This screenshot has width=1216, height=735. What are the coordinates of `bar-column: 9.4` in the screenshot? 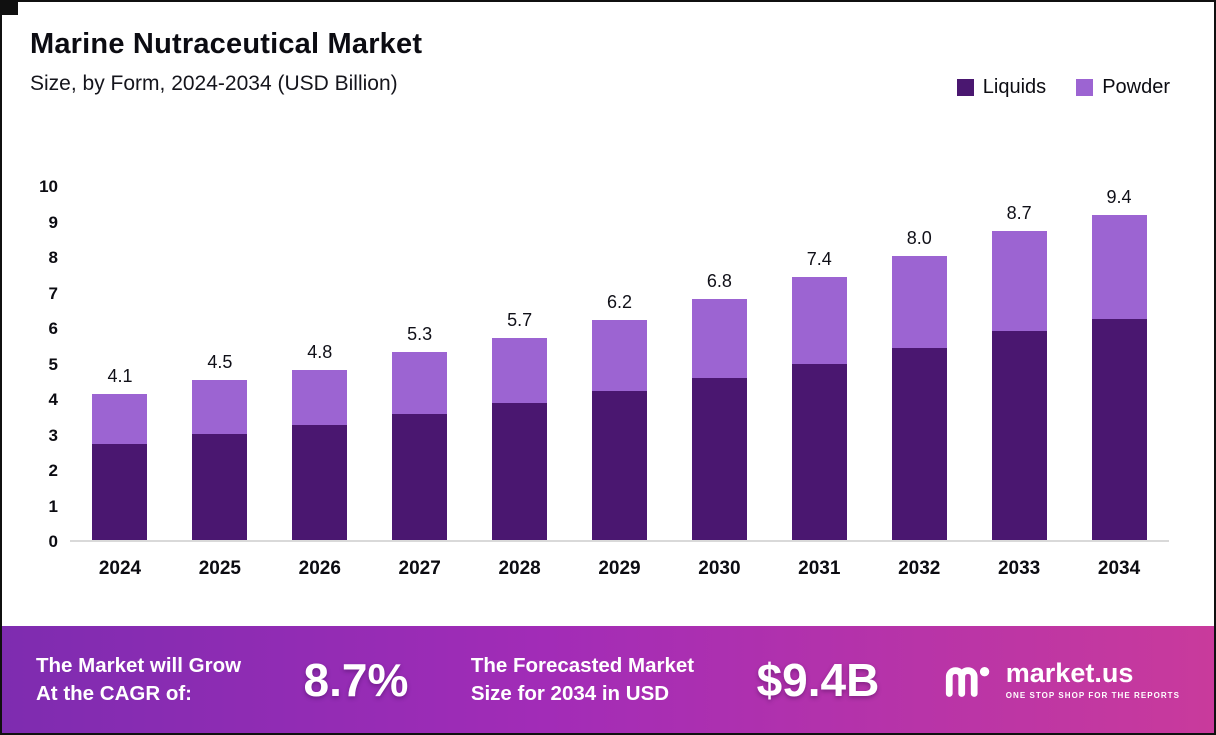 It's located at (1119, 363).